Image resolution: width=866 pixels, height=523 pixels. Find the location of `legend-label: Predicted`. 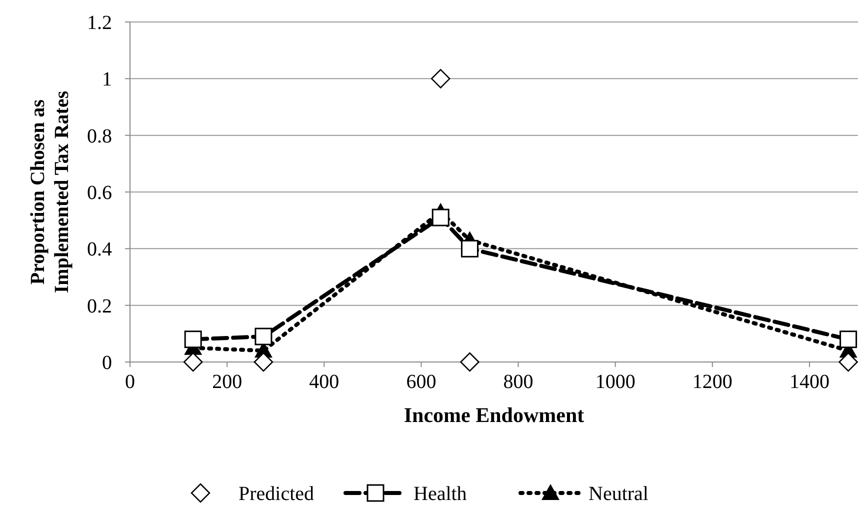

legend-label: Predicted is located at coordinates (276, 494).